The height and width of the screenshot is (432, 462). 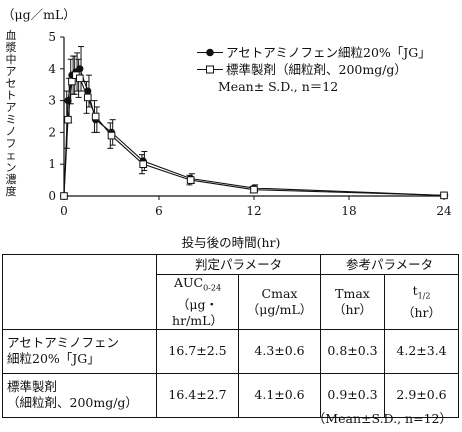 What do you see at coordinates (316, 69) in the screenshot?
I see `legend-label-reference: 標準製剤（細粒剤、200mg/g）` at bounding box center [316, 69].